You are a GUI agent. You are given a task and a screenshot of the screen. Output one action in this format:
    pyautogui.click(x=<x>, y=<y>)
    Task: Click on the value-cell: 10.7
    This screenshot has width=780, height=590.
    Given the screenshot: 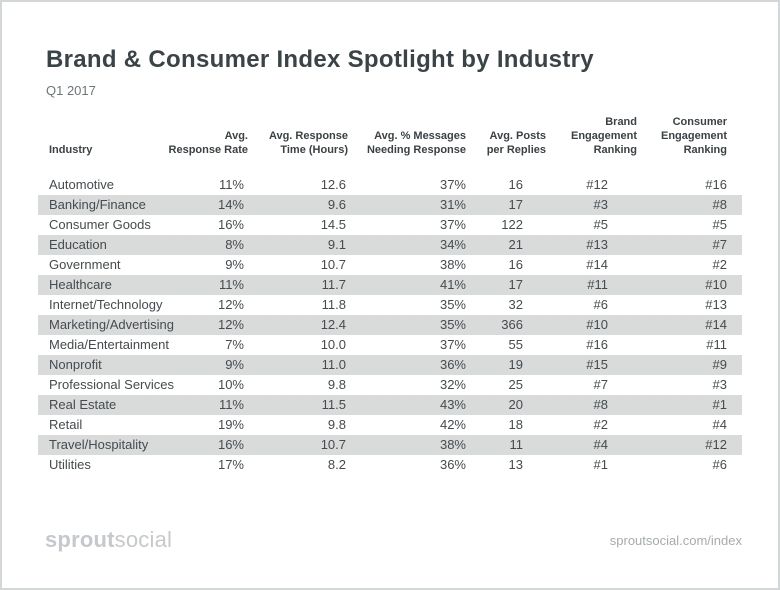 What is the action you would take?
    pyautogui.click(x=333, y=444)
    